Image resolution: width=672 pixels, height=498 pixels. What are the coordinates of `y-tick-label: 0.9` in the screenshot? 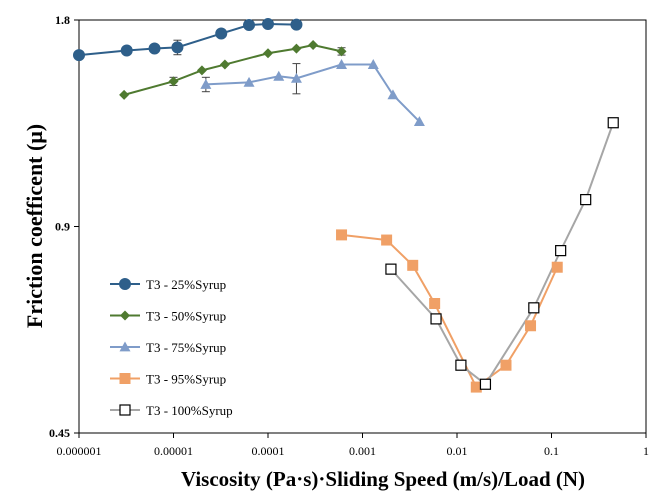 It's located at (62, 227).